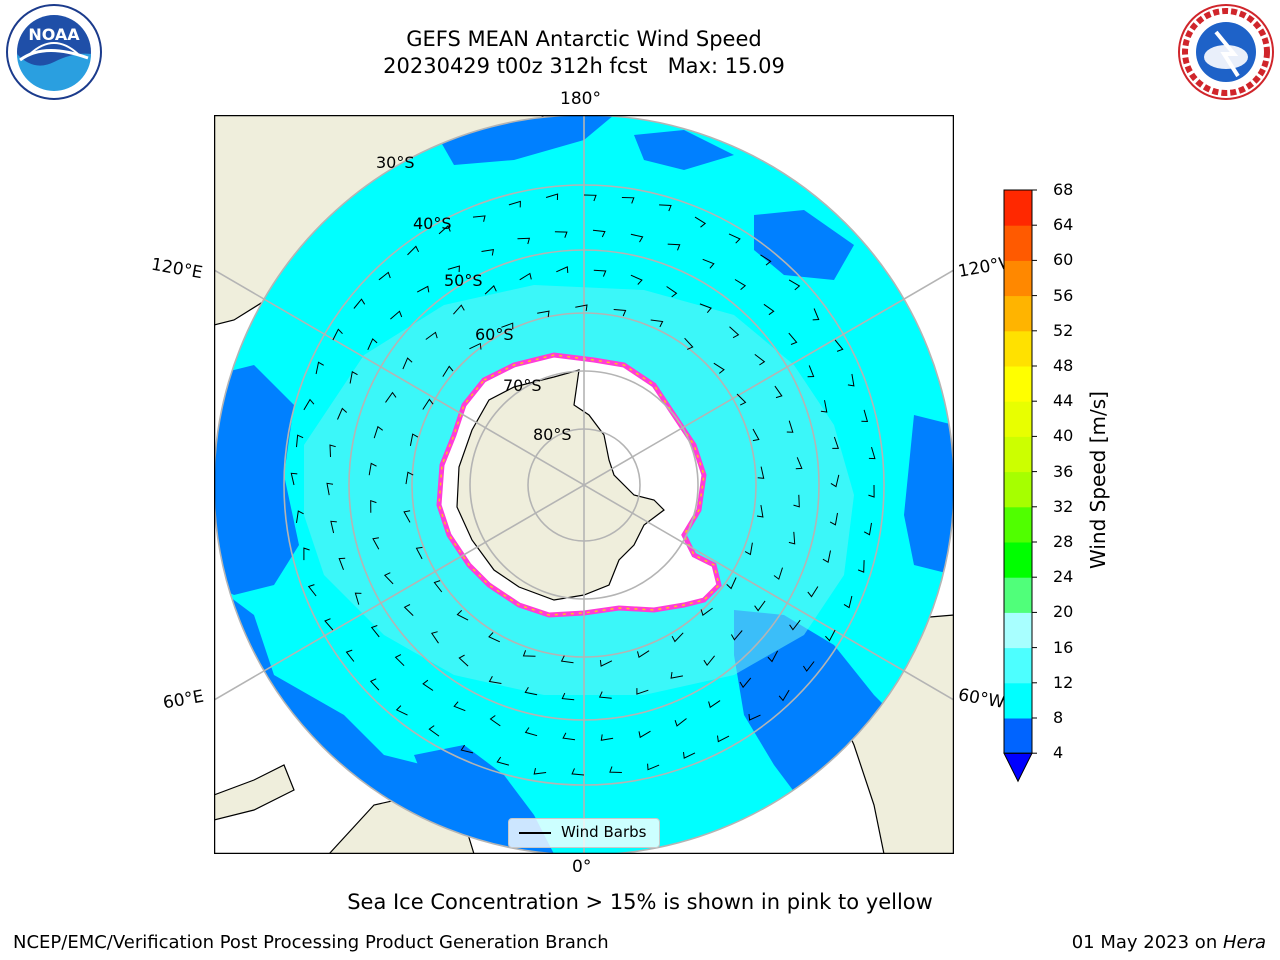 Image resolution: width=1280 pixels, height=960 pixels. Describe the element at coordinates (580, 99) in the screenshot. I see `lon-label-180: 180°` at that location.